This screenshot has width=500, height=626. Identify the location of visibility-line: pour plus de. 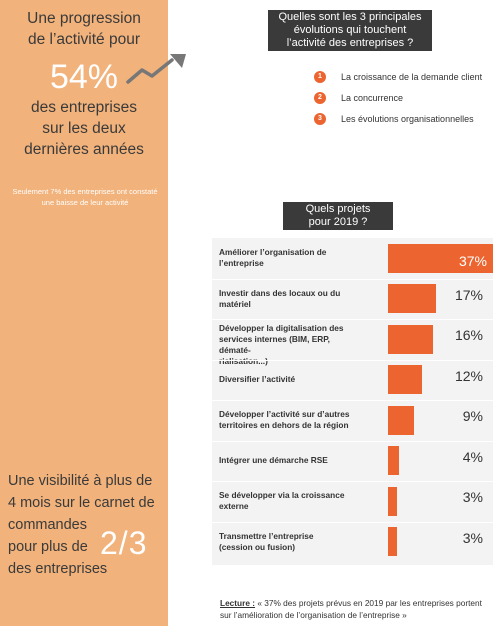
(48, 547).